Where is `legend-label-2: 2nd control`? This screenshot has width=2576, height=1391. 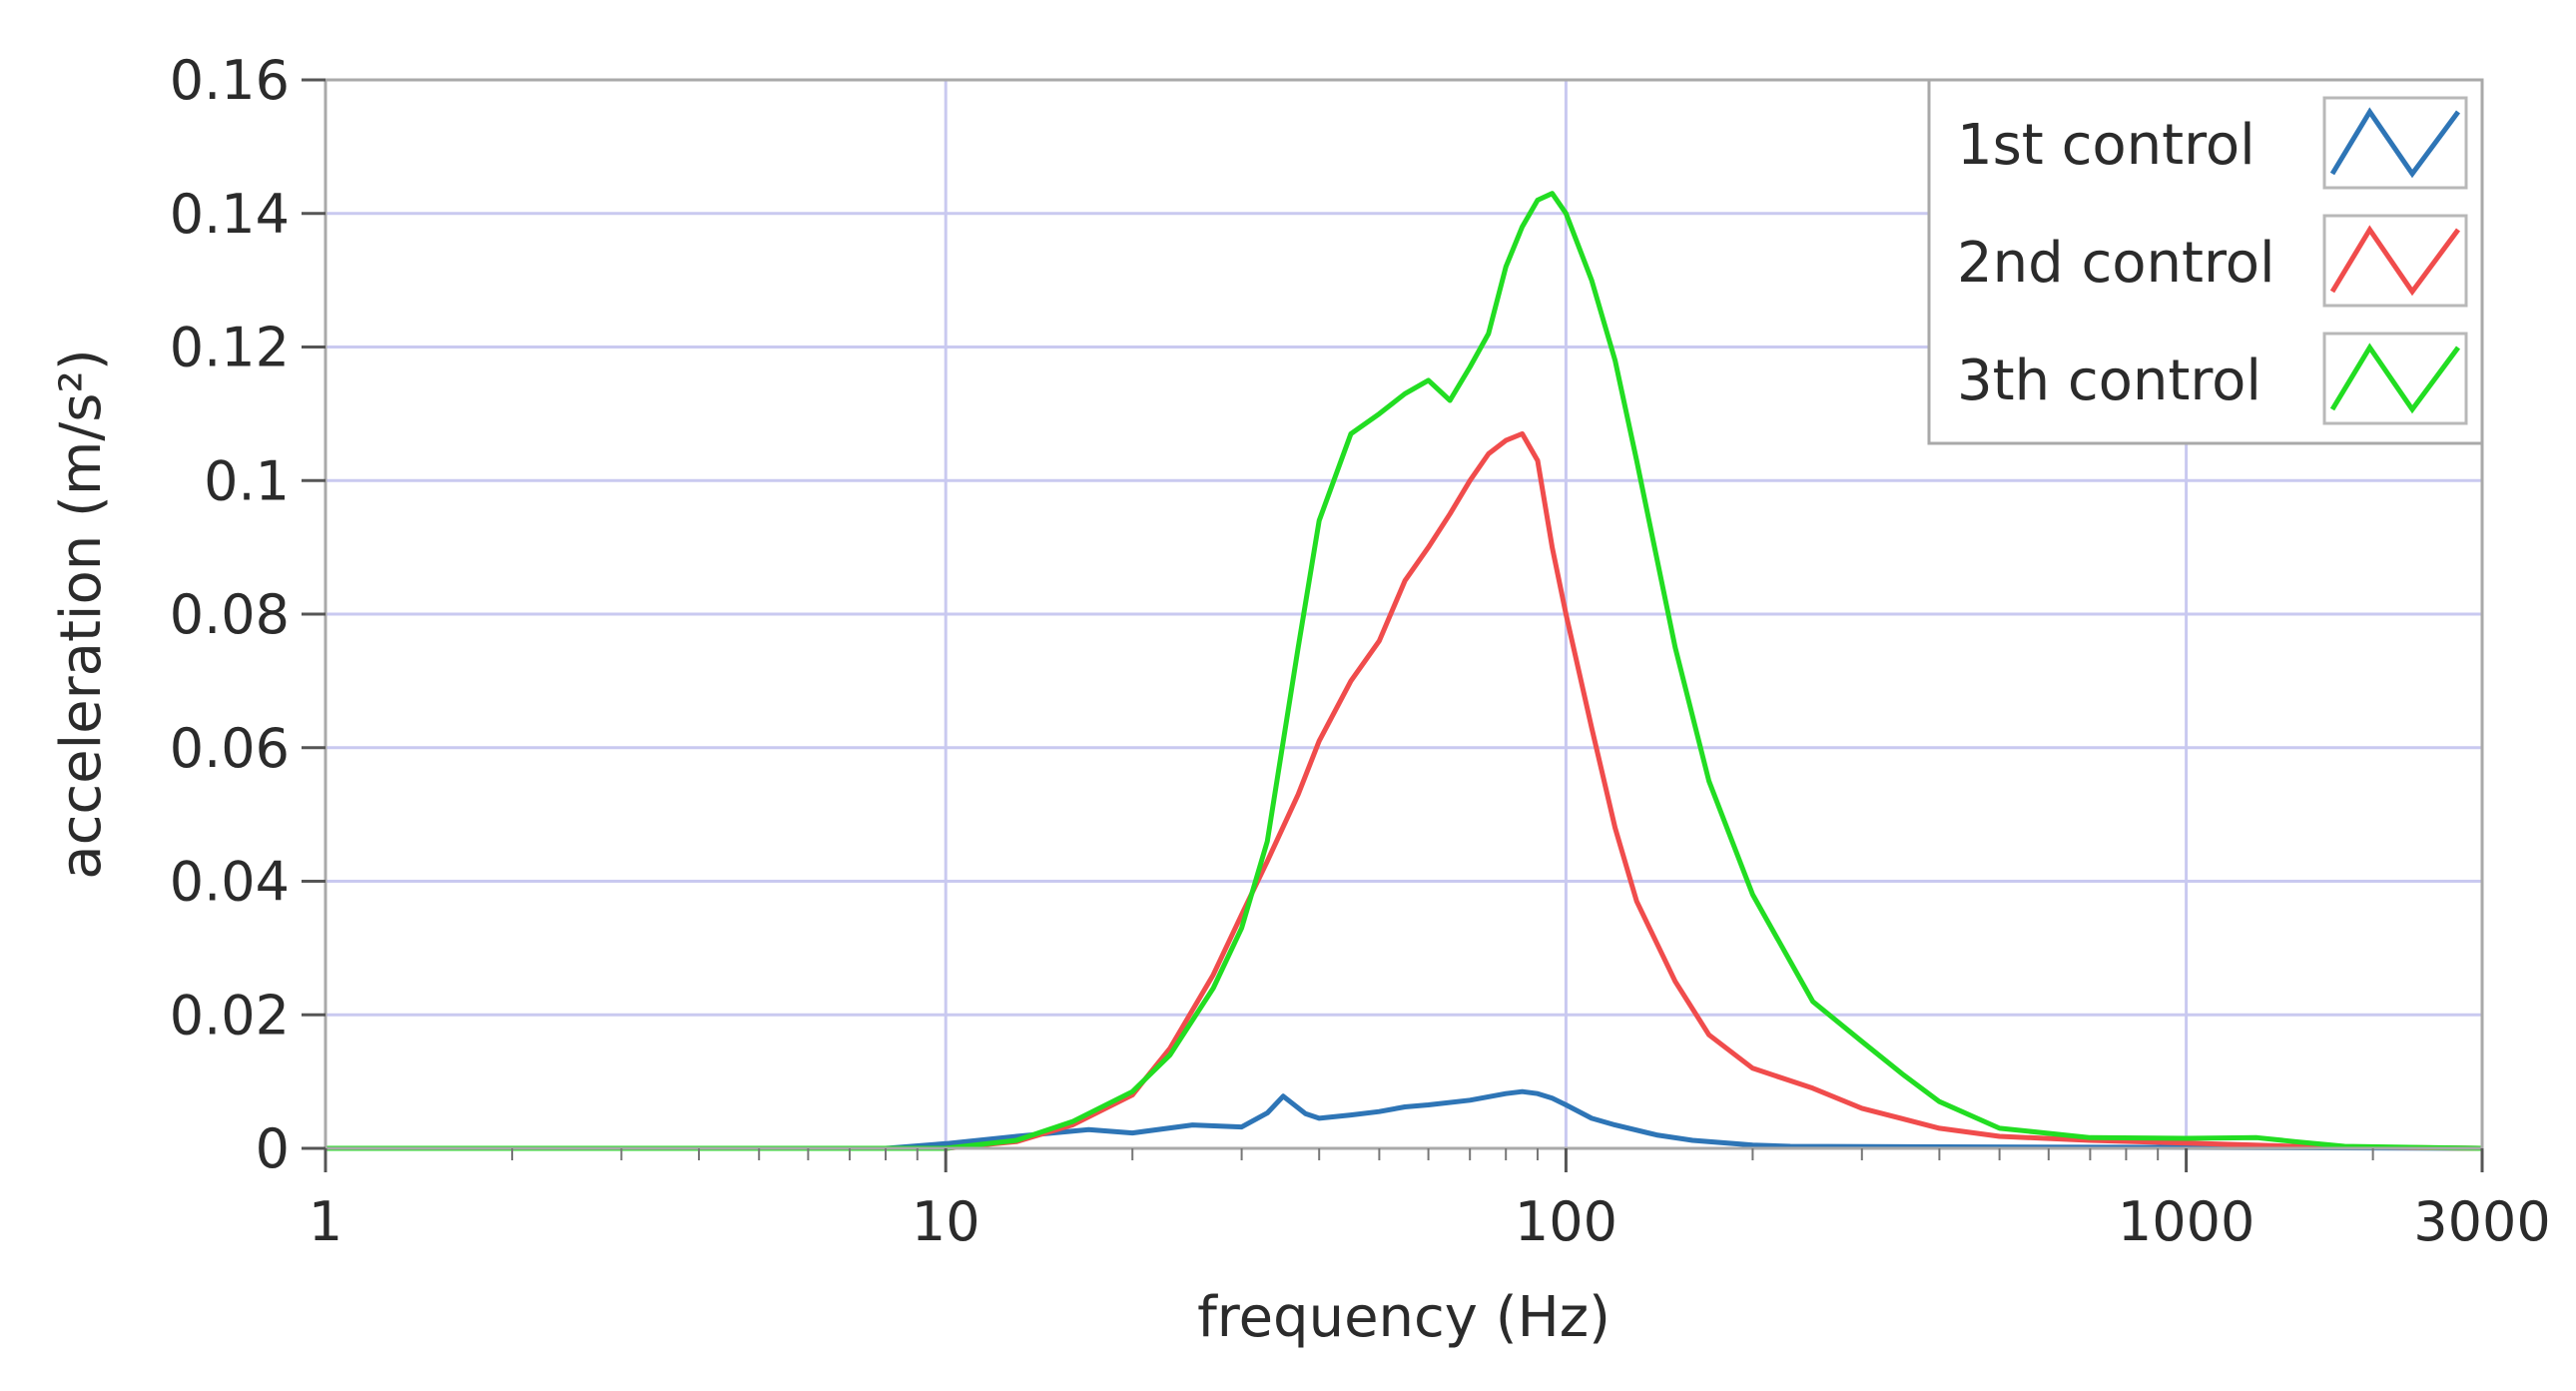
legend-label-2: 2nd control is located at coordinates (2116, 263).